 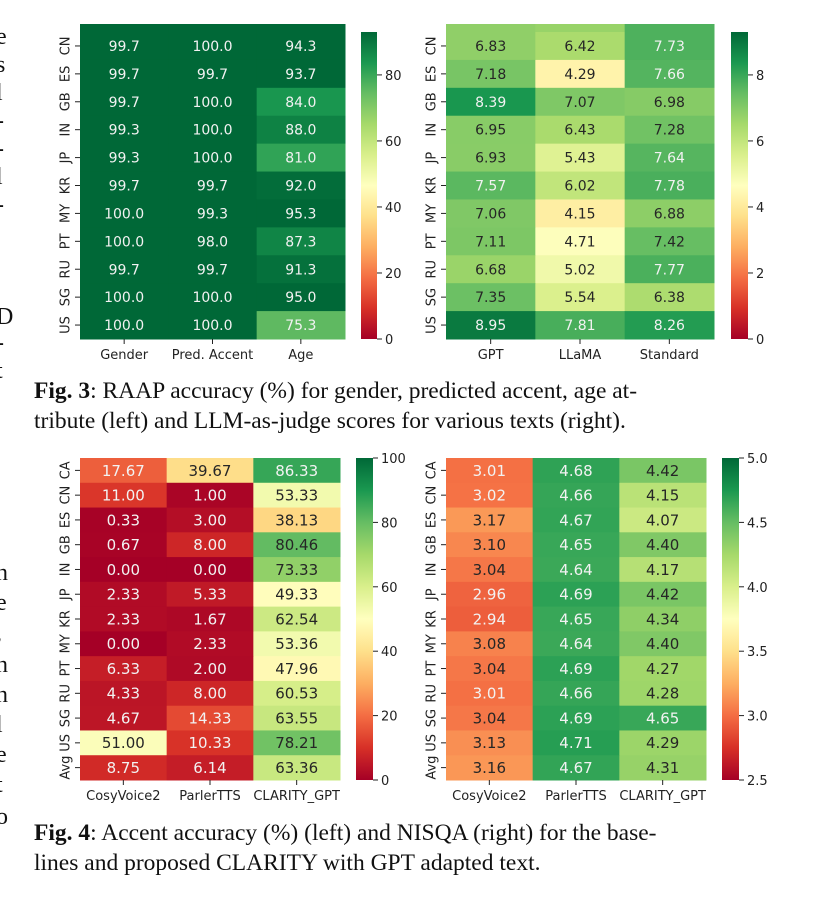 I want to click on row-label: Avg, so click(x=432, y=768).